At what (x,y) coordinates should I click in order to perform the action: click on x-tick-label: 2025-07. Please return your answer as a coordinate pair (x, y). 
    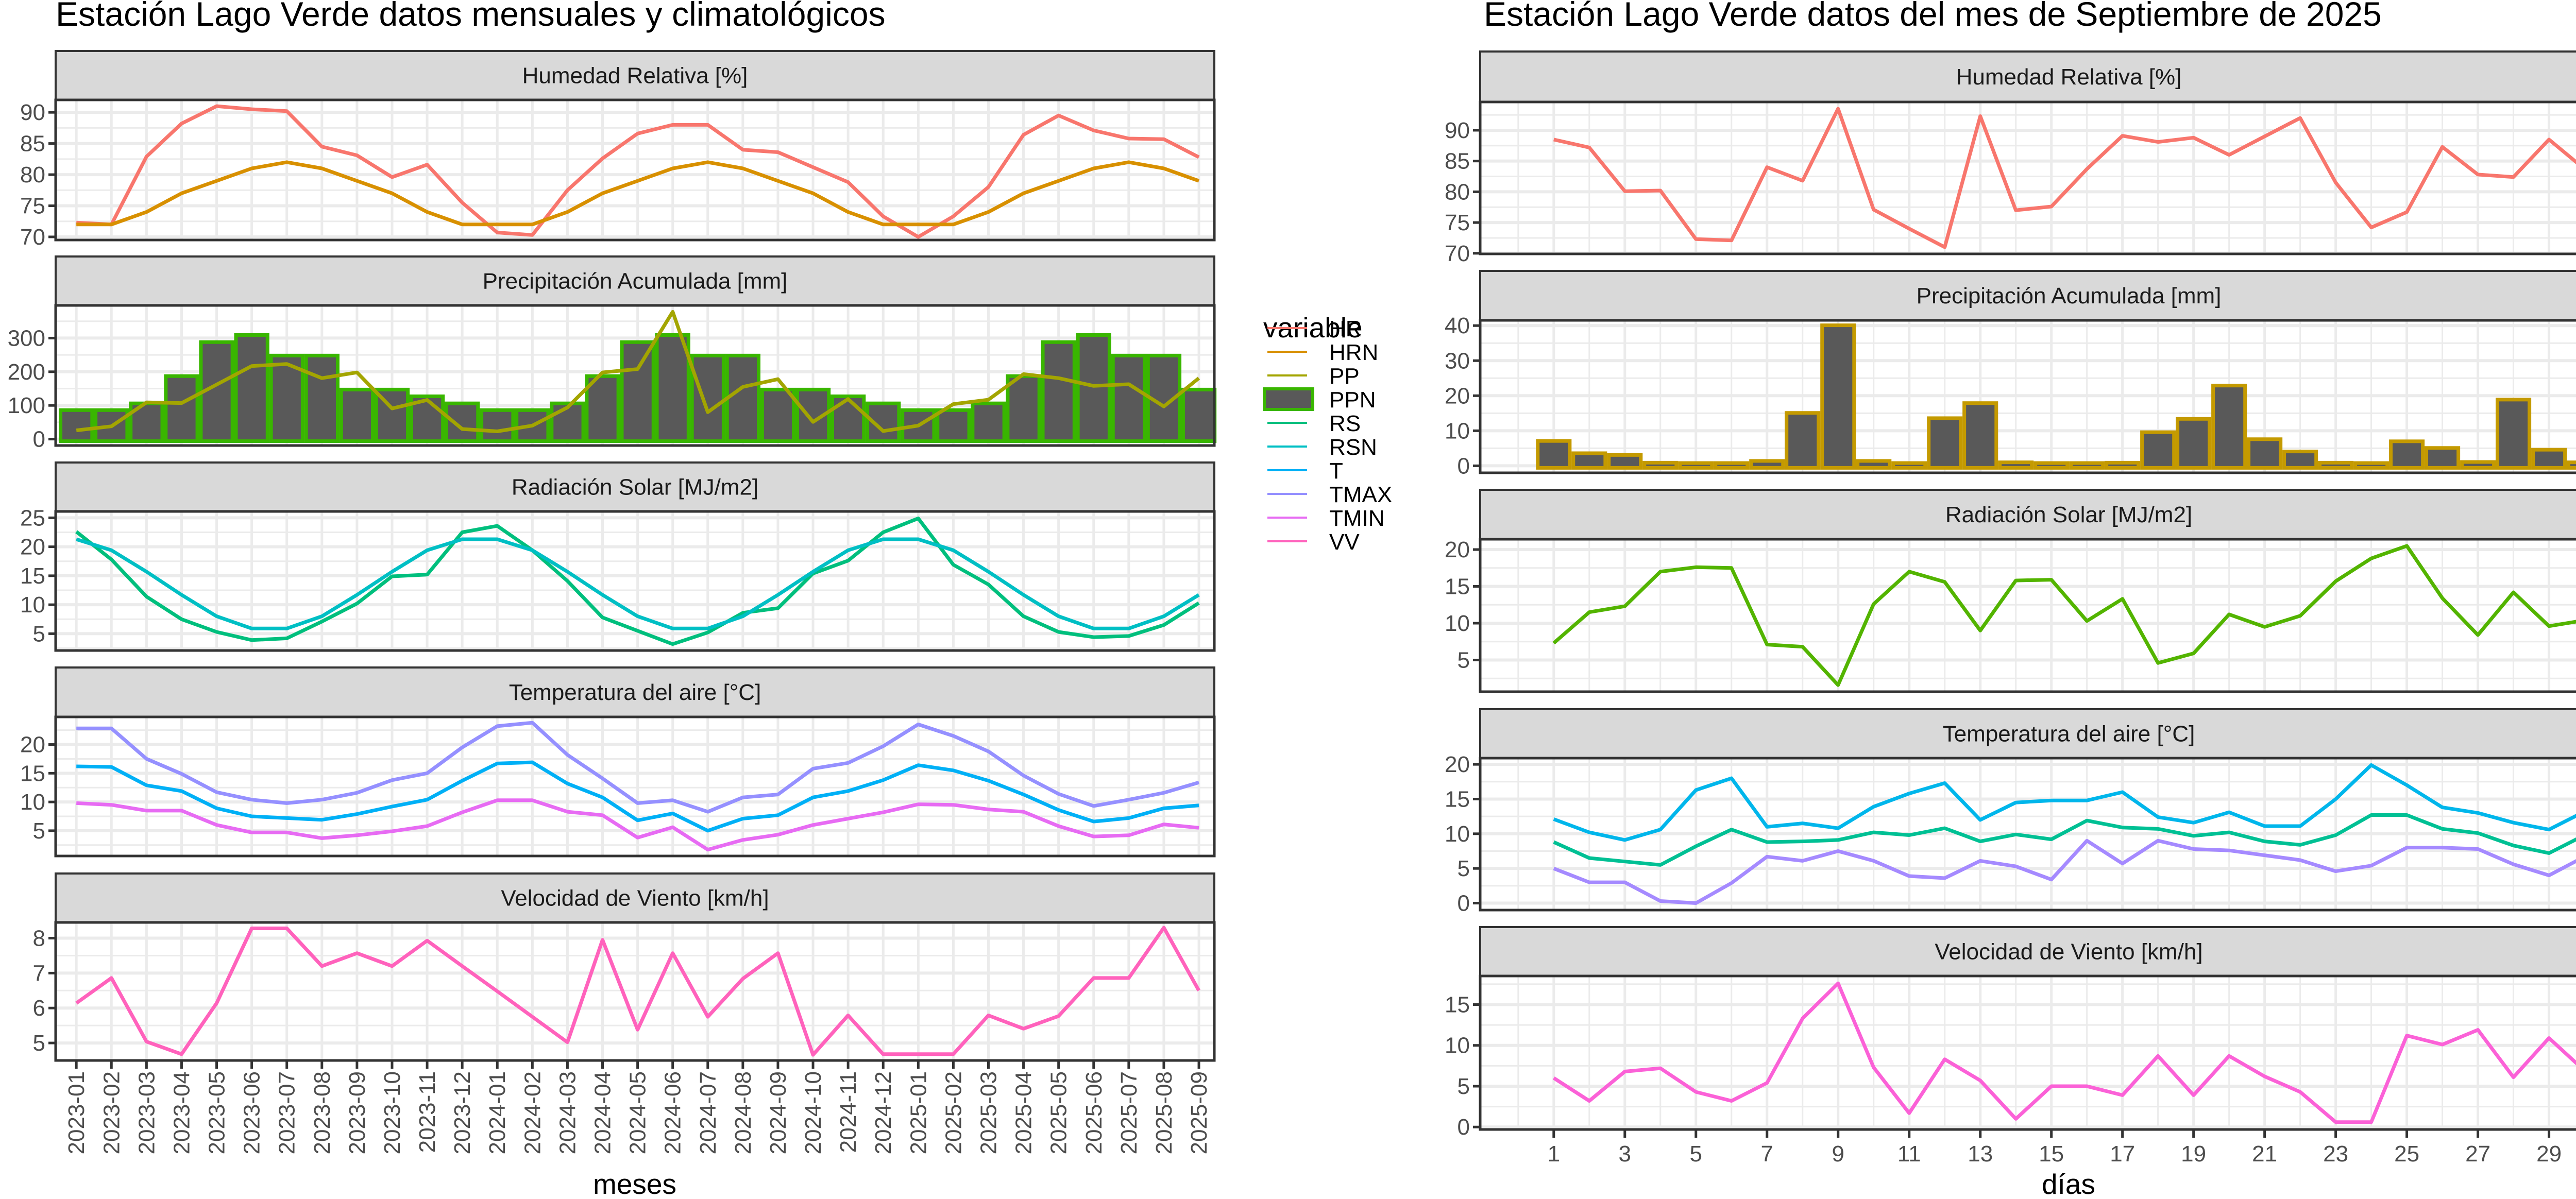
    Looking at the image, I should click on (1129, 1112).